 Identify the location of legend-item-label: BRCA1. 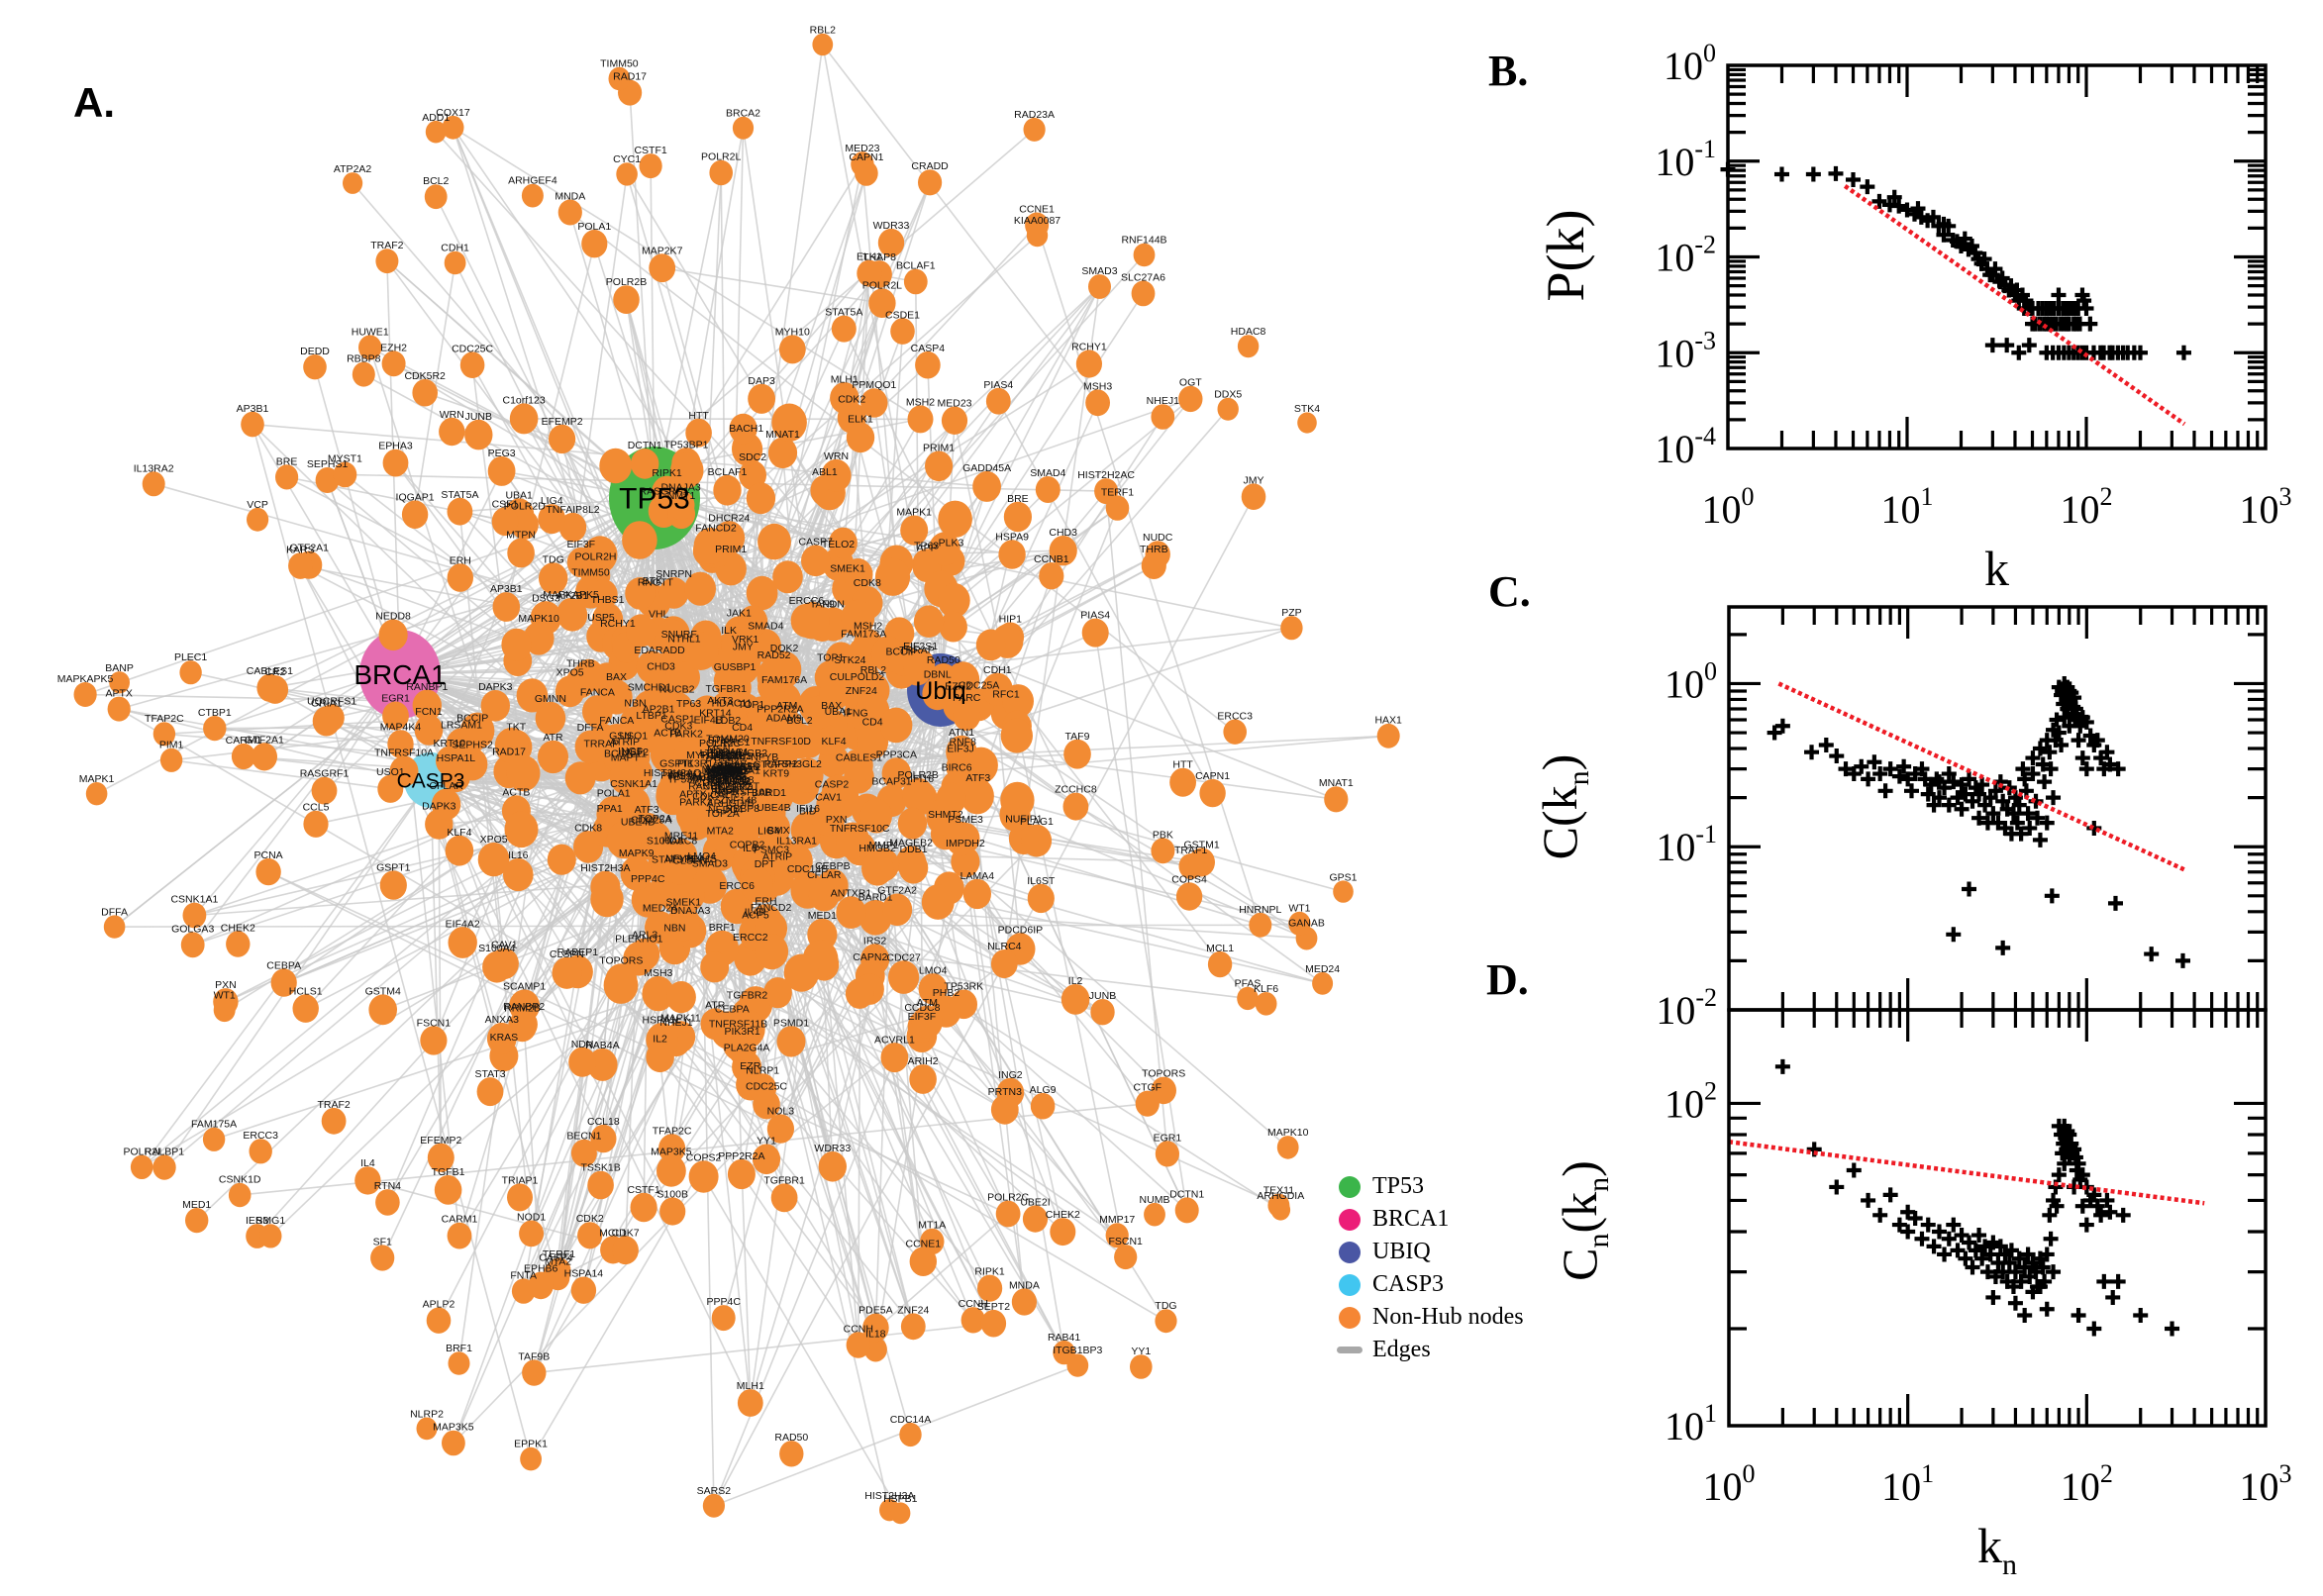
(1411, 1219).